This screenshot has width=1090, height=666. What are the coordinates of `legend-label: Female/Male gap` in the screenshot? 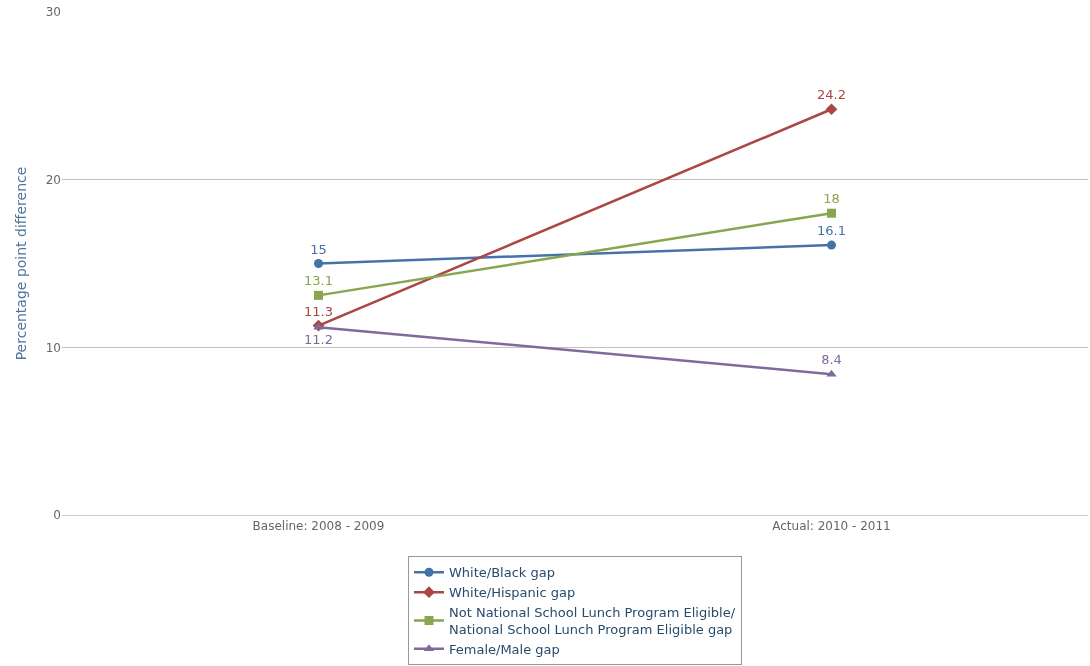 It's located at (504, 649).